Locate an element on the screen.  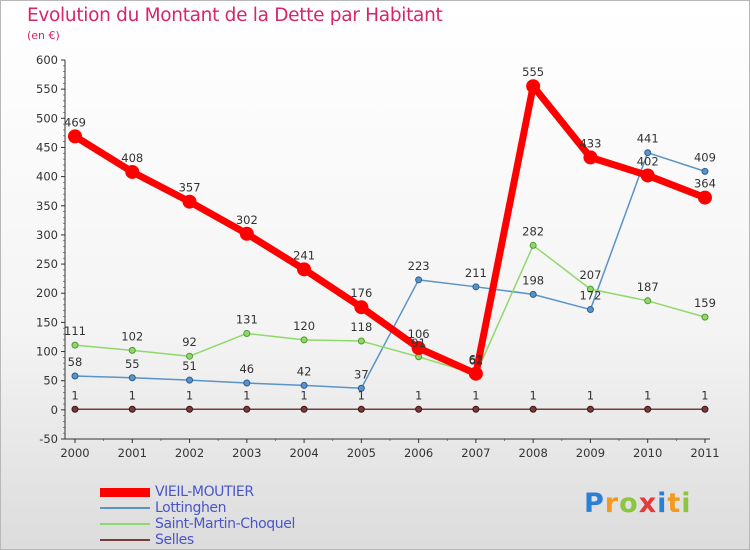
y-tick-label: 550 is located at coordinates (47, 89).